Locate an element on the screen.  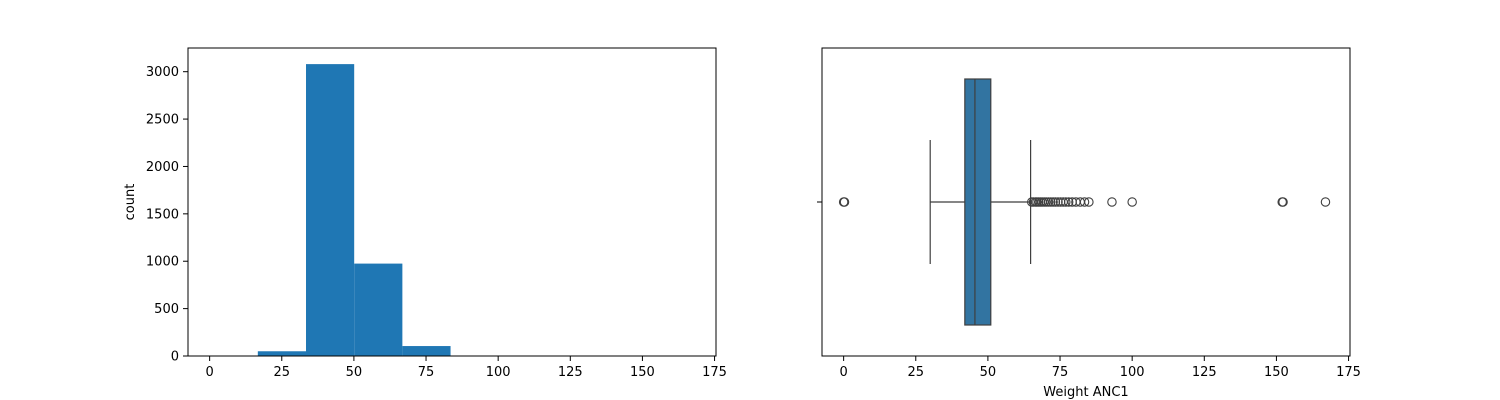
y-tick-label: 2000 is located at coordinates (162, 167).